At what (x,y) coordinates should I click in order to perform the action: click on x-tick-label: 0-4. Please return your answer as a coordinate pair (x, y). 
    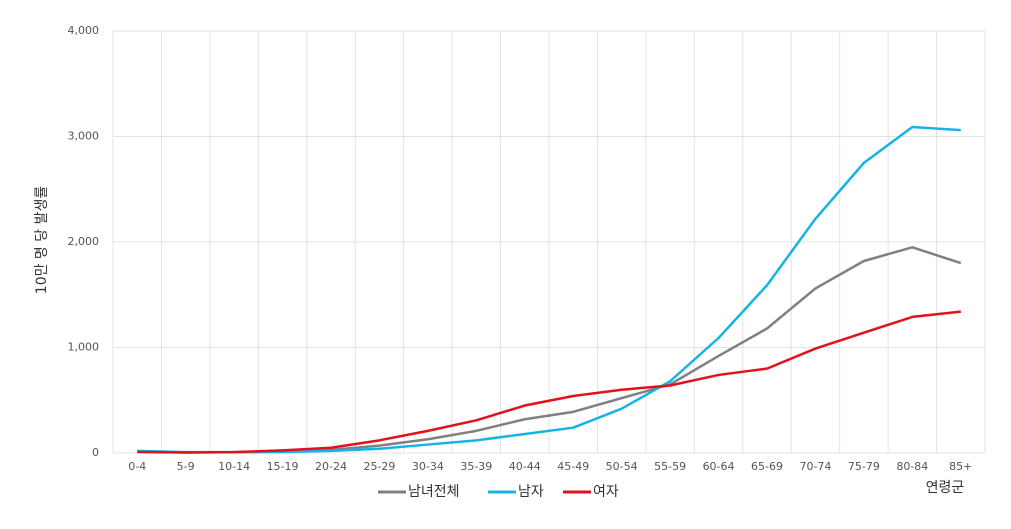
    Looking at the image, I should click on (137, 466).